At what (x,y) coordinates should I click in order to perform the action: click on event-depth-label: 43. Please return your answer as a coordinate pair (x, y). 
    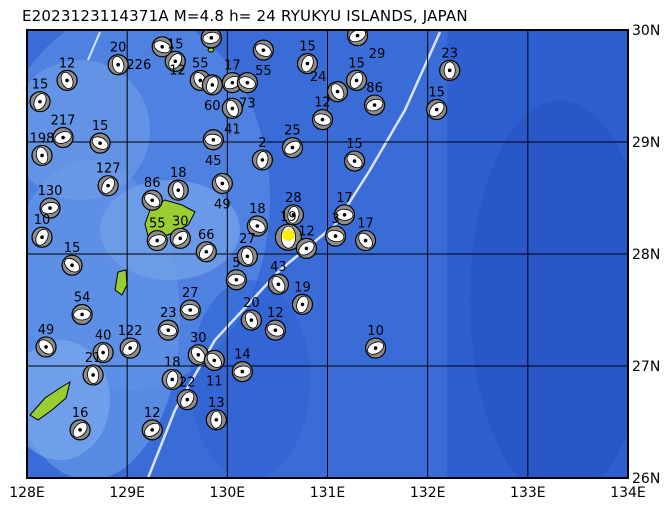
    Looking at the image, I should click on (278, 267).